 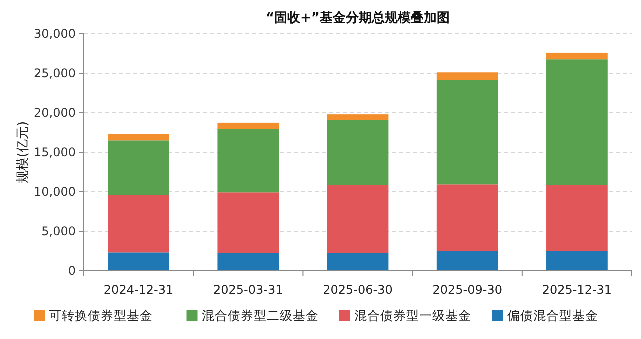 What do you see at coordinates (72, 271) in the screenshot?
I see `y-tick-label: 0` at bounding box center [72, 271].